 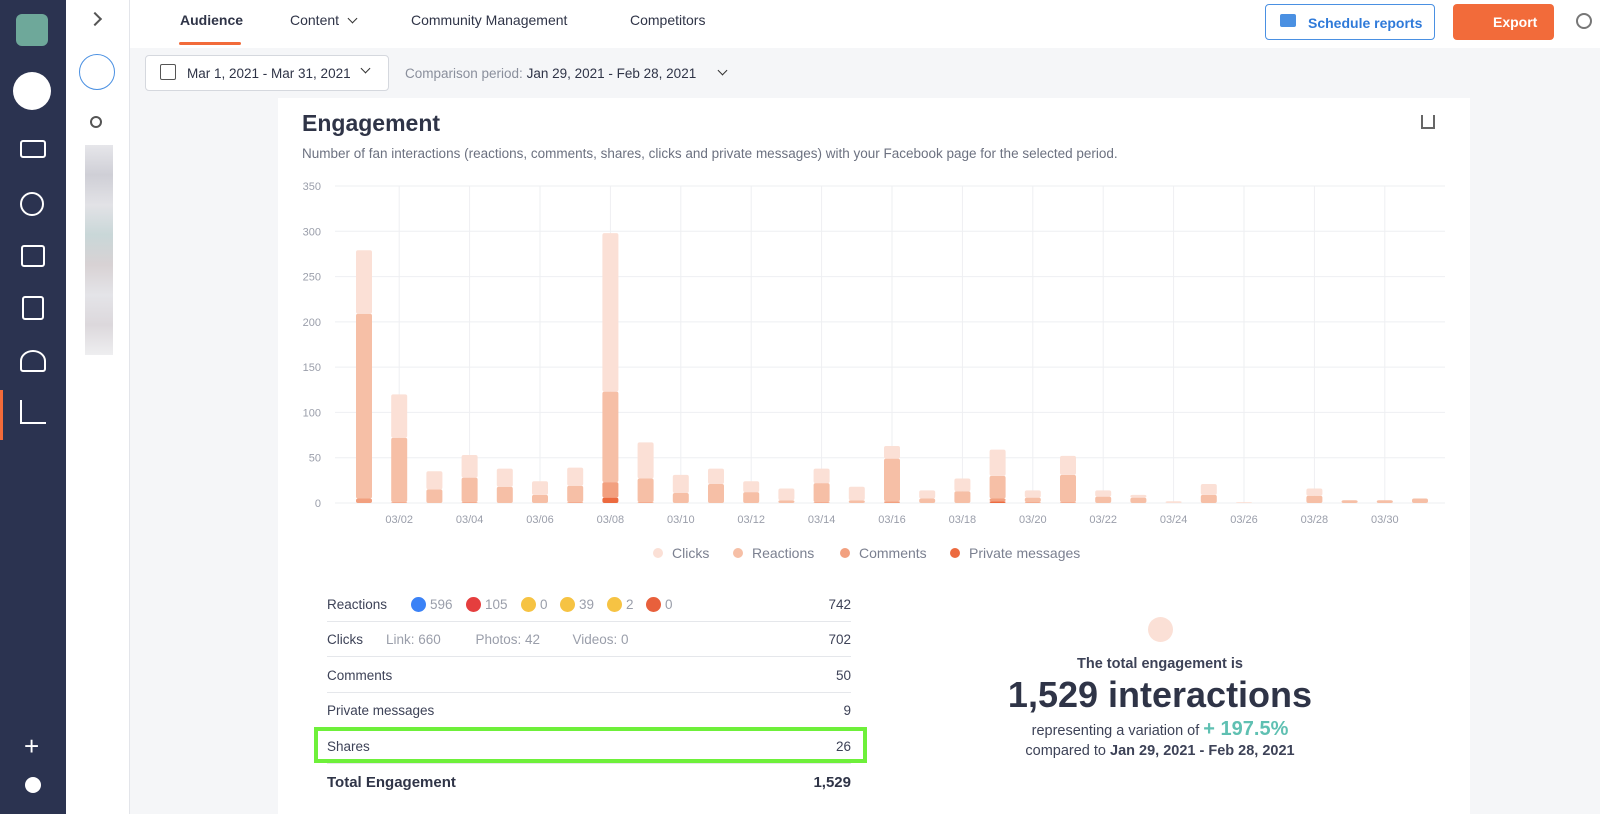 I want to click on active-indicator, so click(x=1, y=415).